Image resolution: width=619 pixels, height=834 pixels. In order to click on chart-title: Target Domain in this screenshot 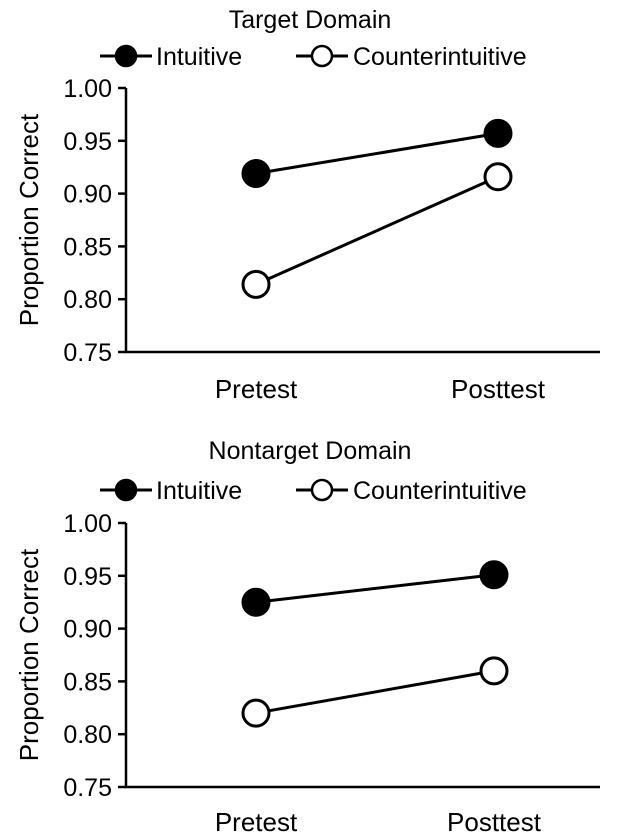, I will do `click(310, 20)`.